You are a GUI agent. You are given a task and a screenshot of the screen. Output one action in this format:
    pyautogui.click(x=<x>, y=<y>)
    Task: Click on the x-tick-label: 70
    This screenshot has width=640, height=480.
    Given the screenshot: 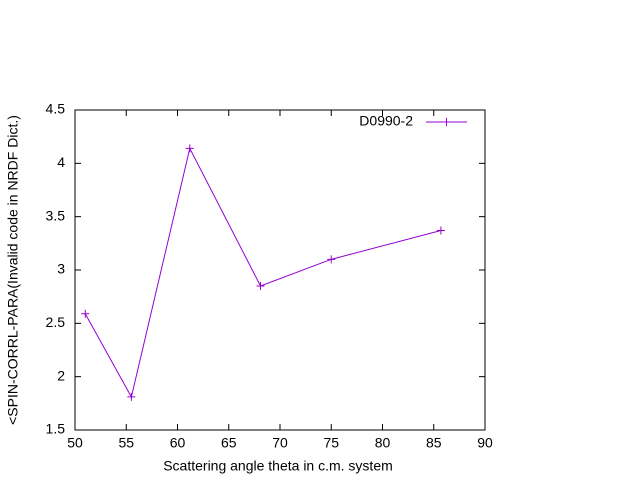 What is the action you would take?
    pyautogui.click(x=280, y=443)
    